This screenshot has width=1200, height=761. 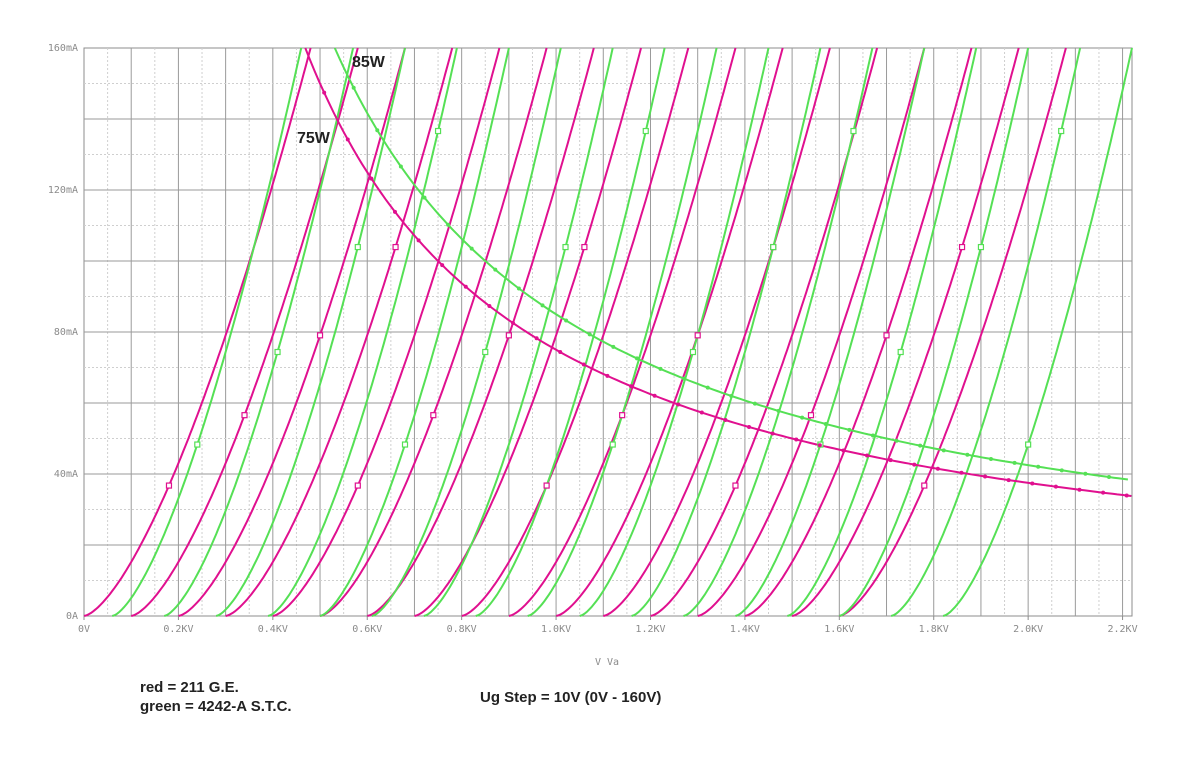 What do you see at coordinates (72, 616) in the screenshot?
I see `y-tick-label: 0A` at bounding box center [72, 616].